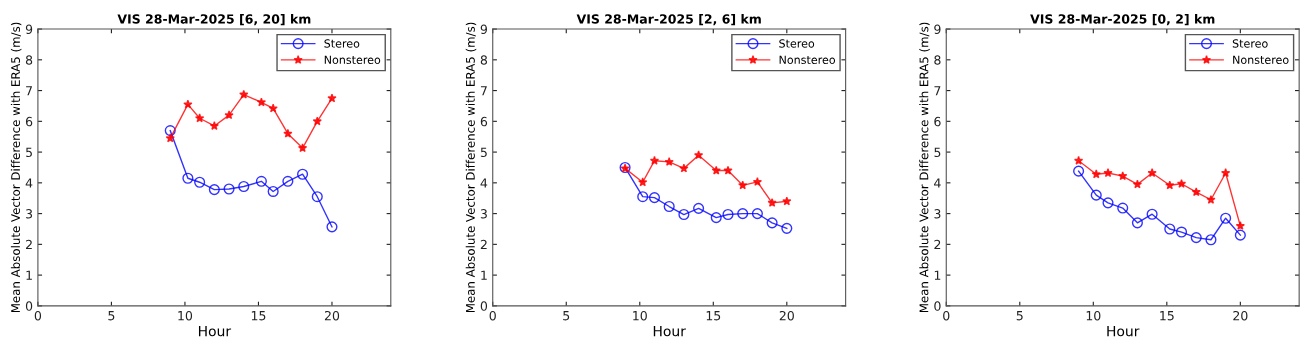 The width and height of the screenshot is (1307, 346). I want to click on y-tick-label: 3, so click(483, 214).